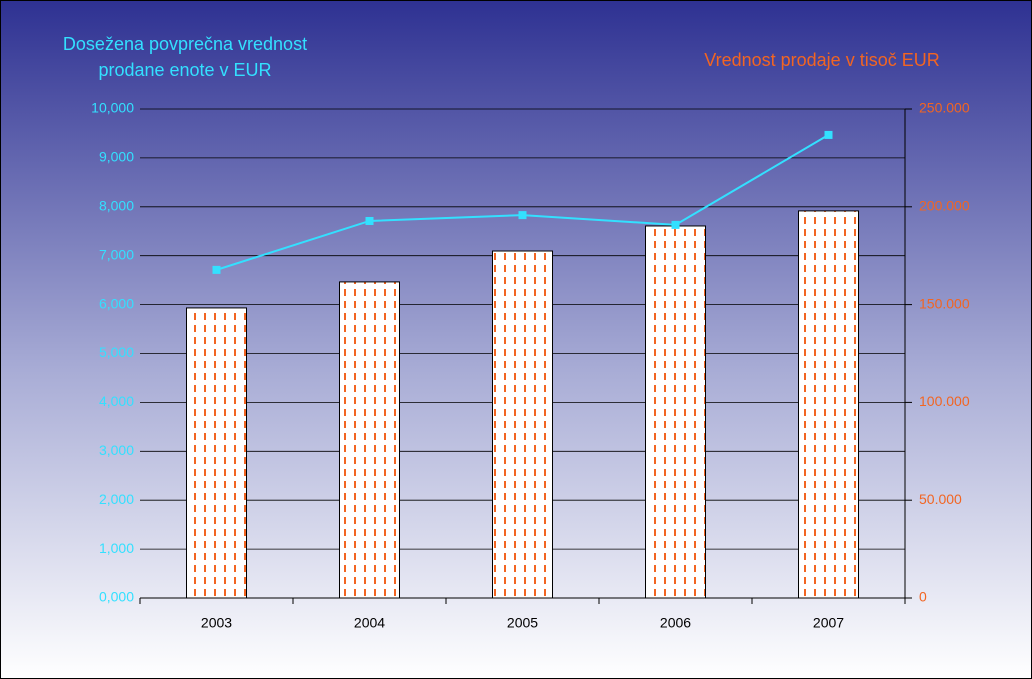 The image size is (1032, 679). Describe the element at coordinates (184, 70) in the screenshot. I see `y-axis-title: prodane enote v EUR` at that location.